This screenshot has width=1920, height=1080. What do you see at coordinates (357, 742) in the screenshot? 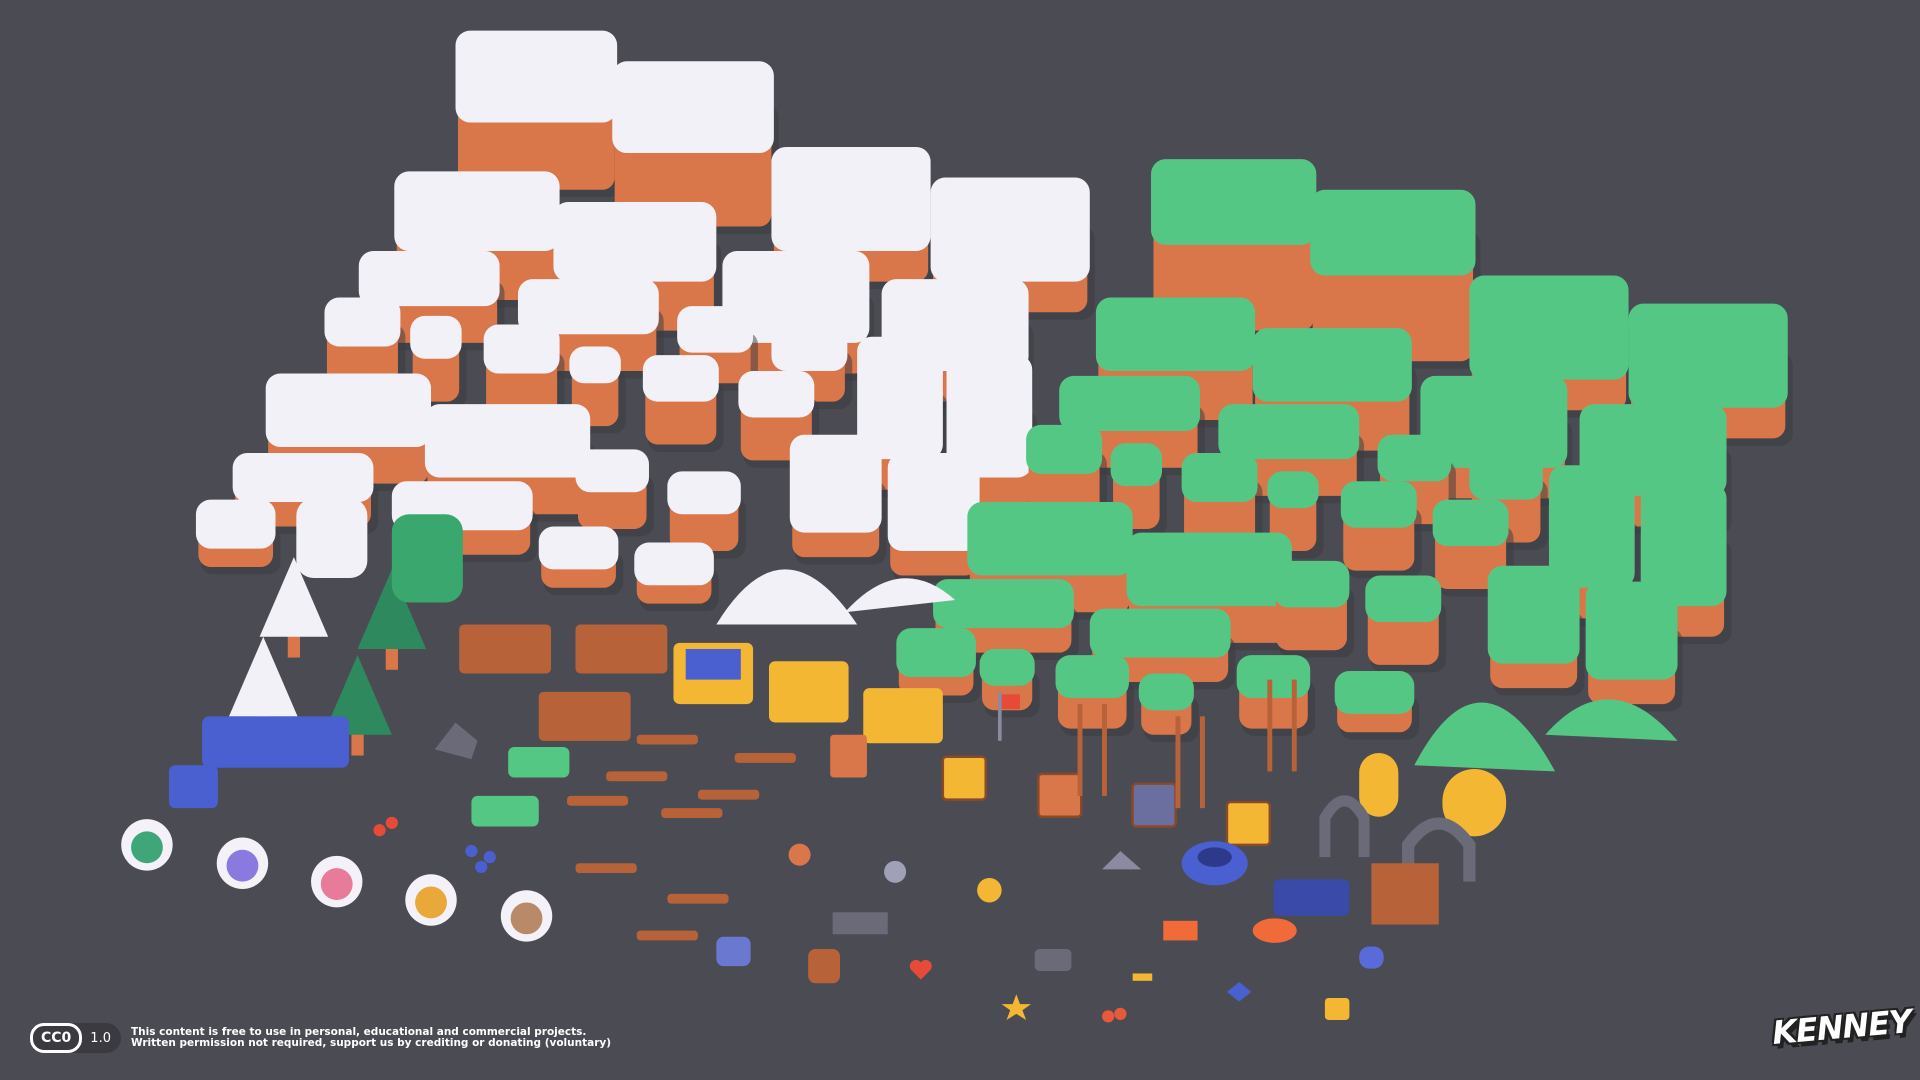
I see `tree-trunk` at bounding box center [357, 742].